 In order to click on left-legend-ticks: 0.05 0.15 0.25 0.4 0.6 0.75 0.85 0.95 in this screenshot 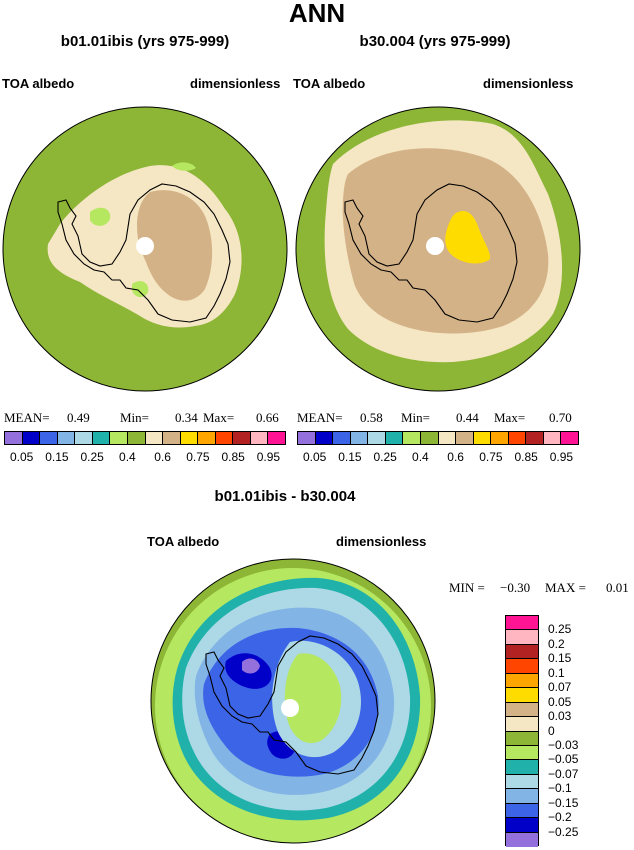, I will do `click(145, 458)`.